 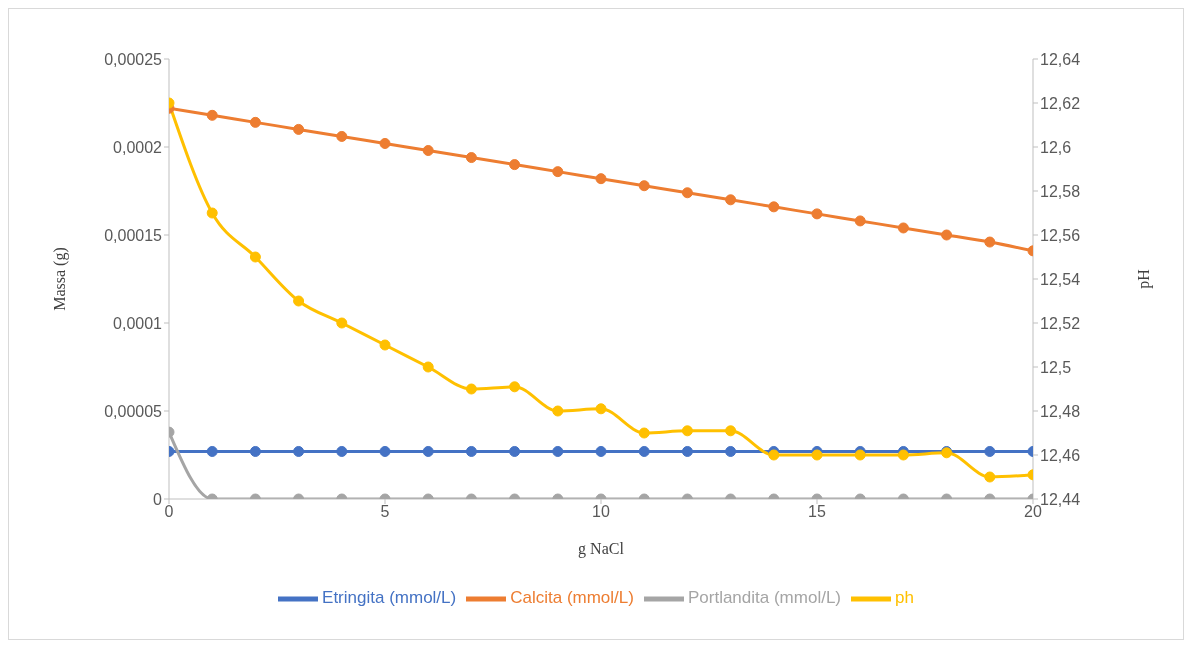 What do you see at coordinates (138, 323) in the screenshot?
I see `y-tick-label: 0,0001` at bounding box center [138, 323].